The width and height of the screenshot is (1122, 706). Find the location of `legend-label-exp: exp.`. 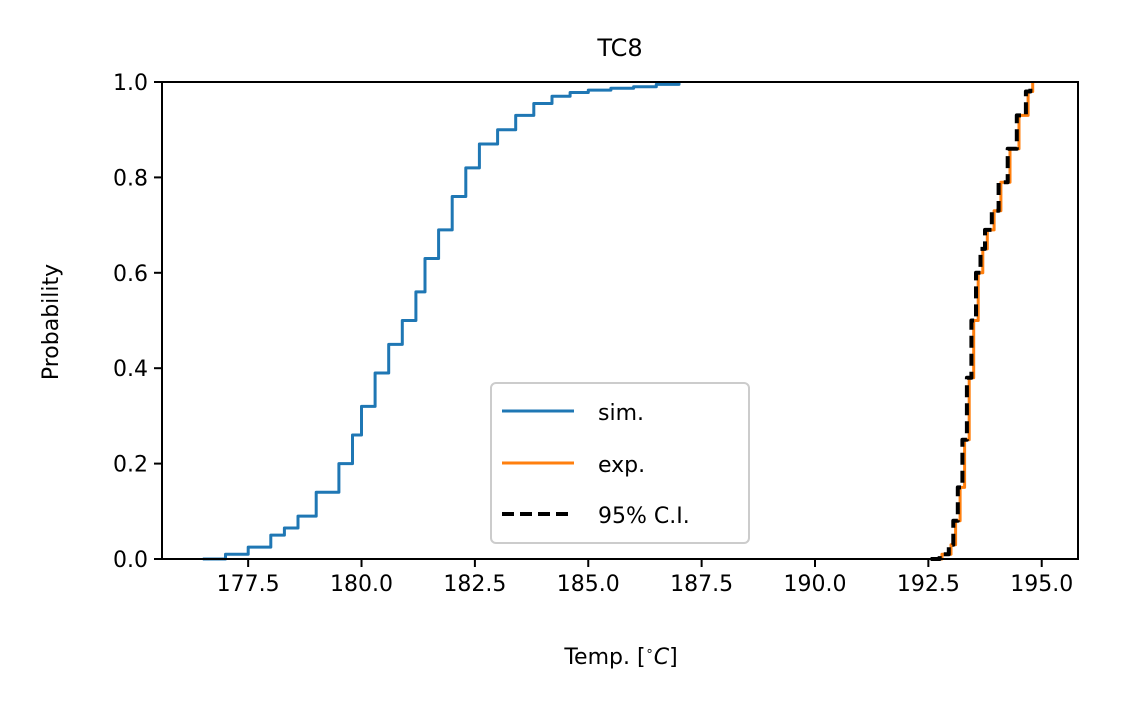

legend-label-exp: exp. is located at coordinates (621, 465).